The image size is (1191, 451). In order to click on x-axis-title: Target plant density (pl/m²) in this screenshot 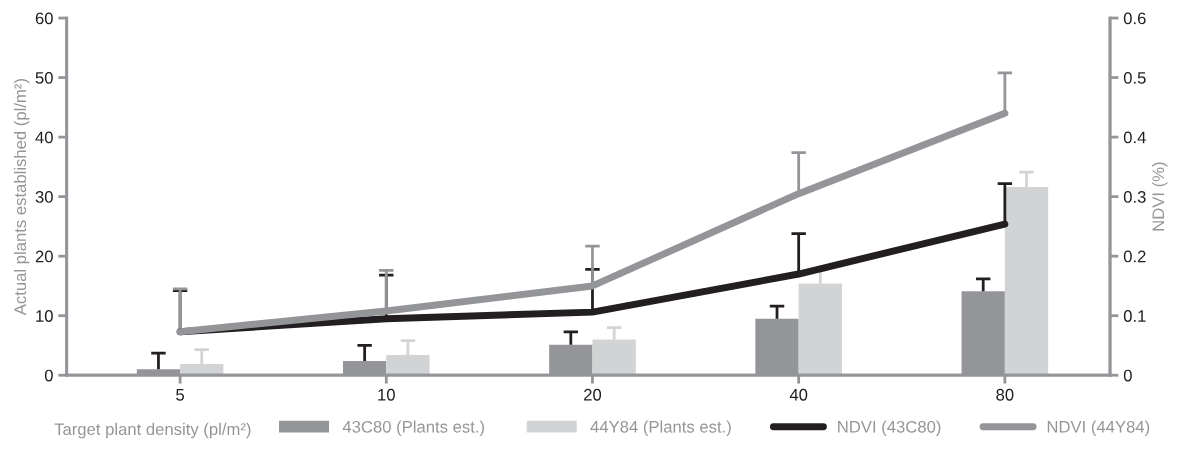, I will do `click(152, 430)`.